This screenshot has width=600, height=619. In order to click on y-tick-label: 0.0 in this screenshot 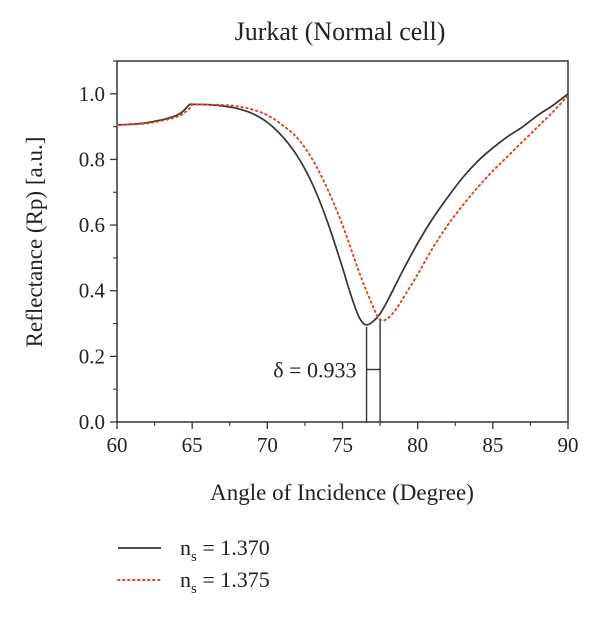, I will do `click(92, 422)`.